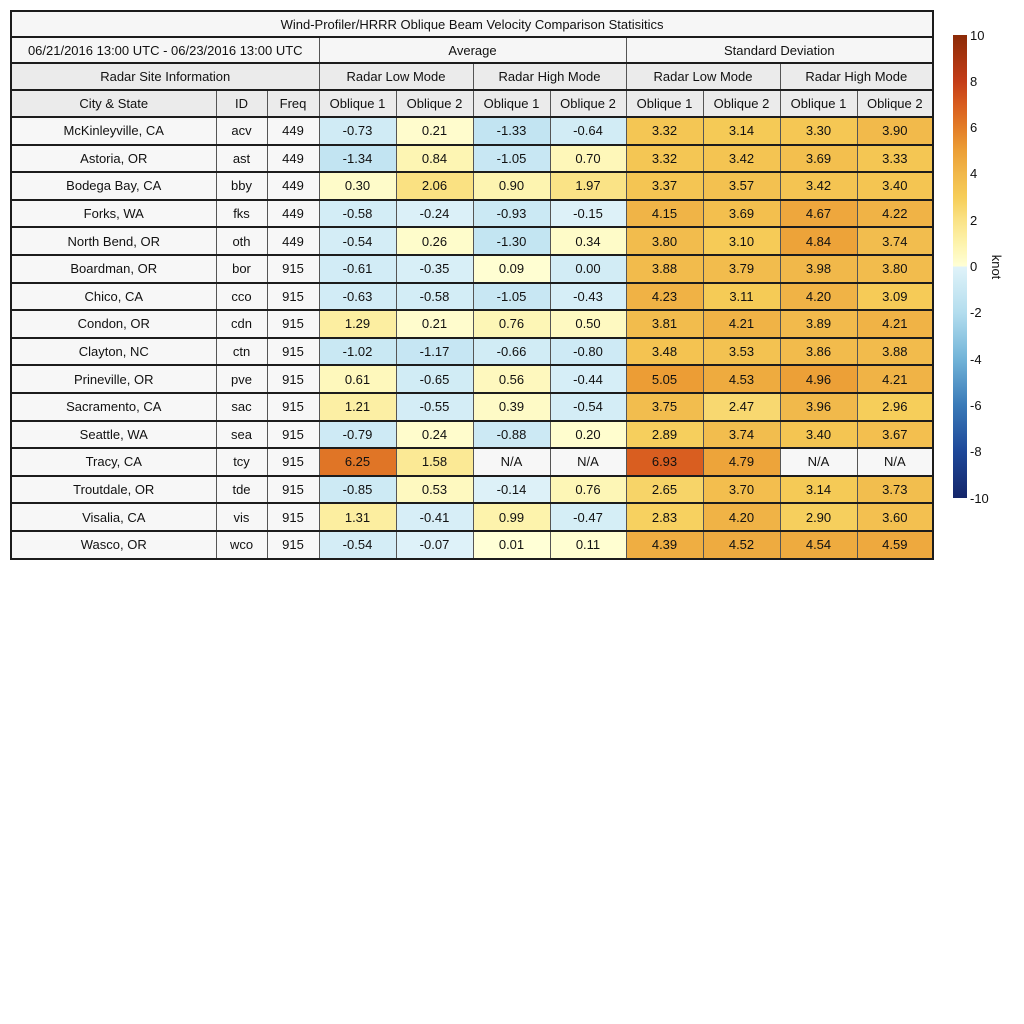 This screenshot has height=1024, width=1024. I want to click on value-cell: 3.60, so click(895, 517).